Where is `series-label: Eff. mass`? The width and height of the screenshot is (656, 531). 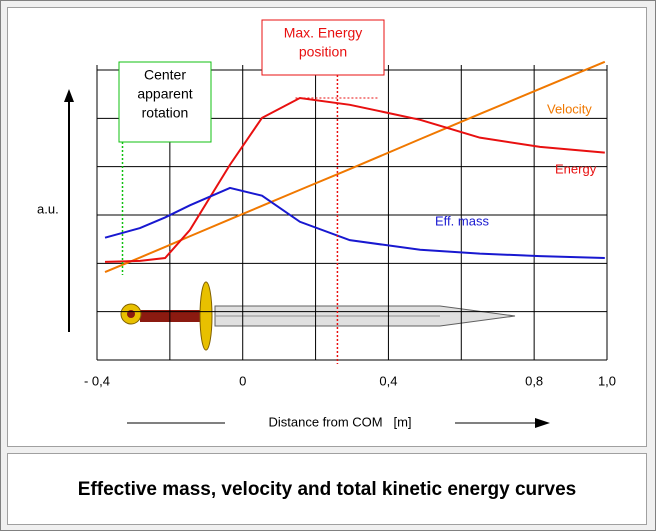 series-label: Eff. mass is located at coordinates (462, 220).